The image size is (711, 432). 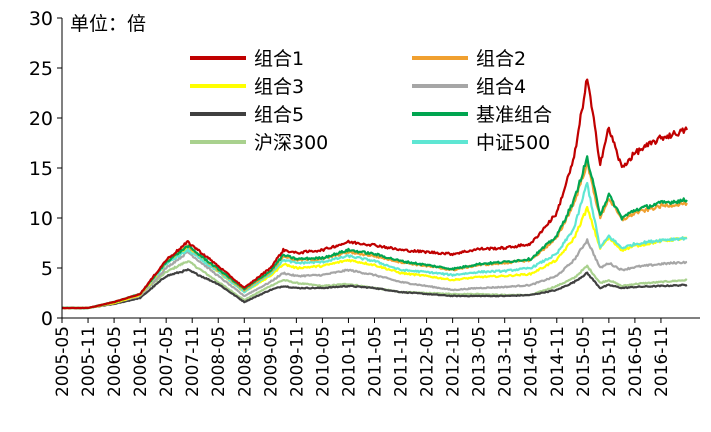 I want to click on legend-label: 沪深300, so click(x=291, y=143).